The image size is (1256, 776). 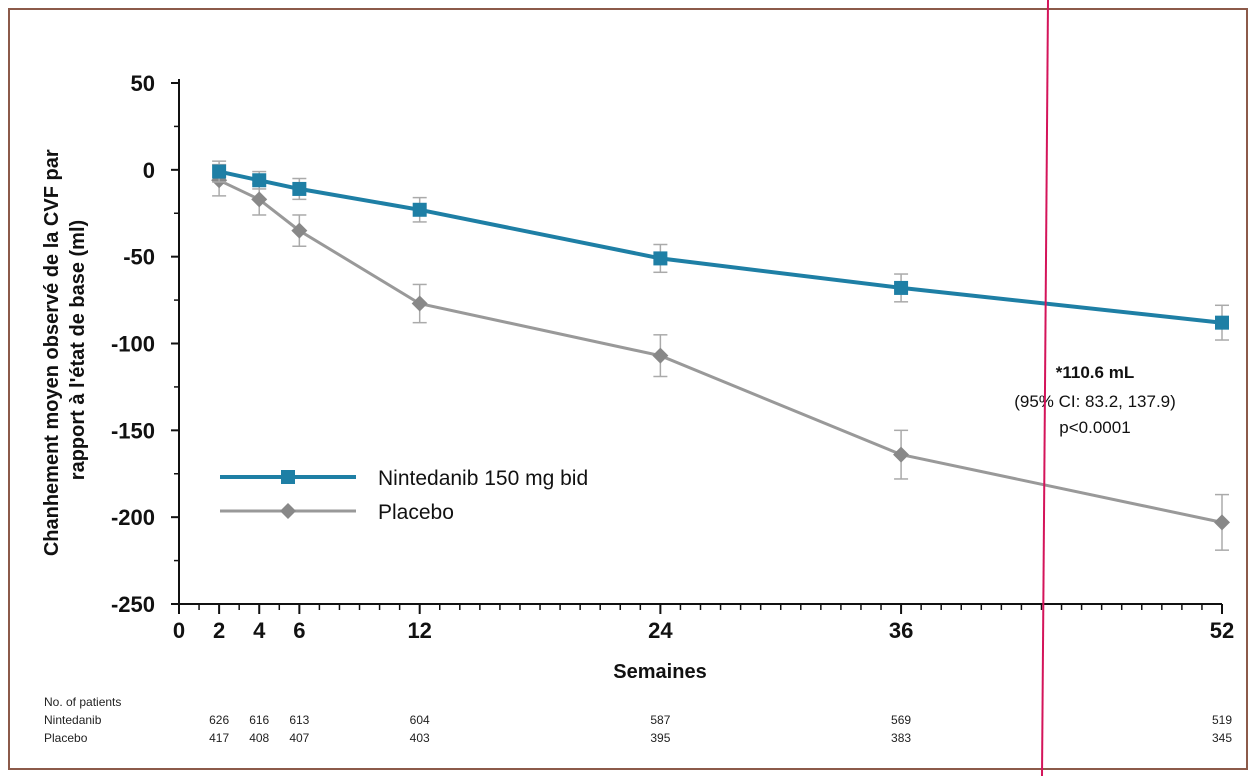 I want to click on x-tick-label: 6, so click(x=299, y=630).